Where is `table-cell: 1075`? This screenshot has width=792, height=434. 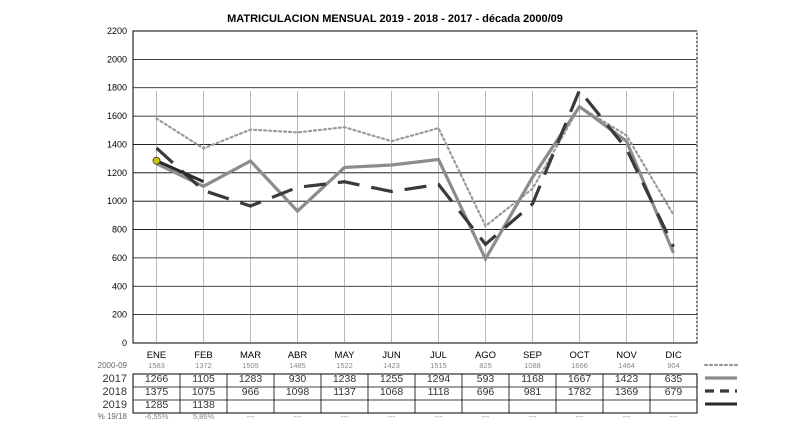
table-cell: 1075 is located at coordinates (204, 392).